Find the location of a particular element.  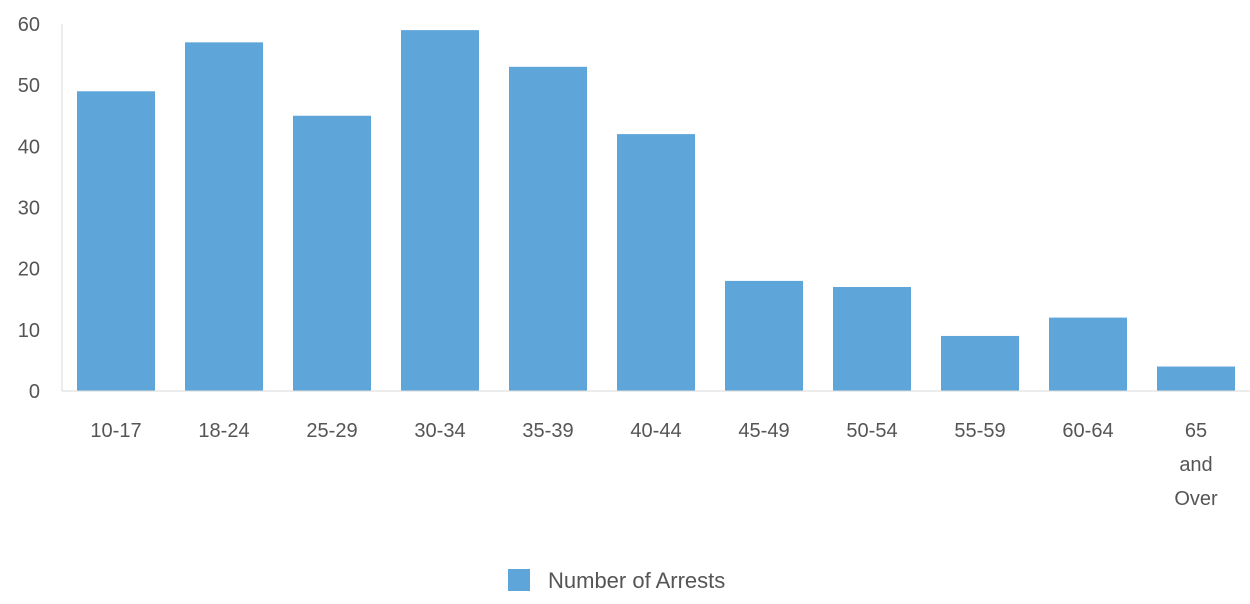

y-tick-label: 10 is located at coordinates (29, 331).